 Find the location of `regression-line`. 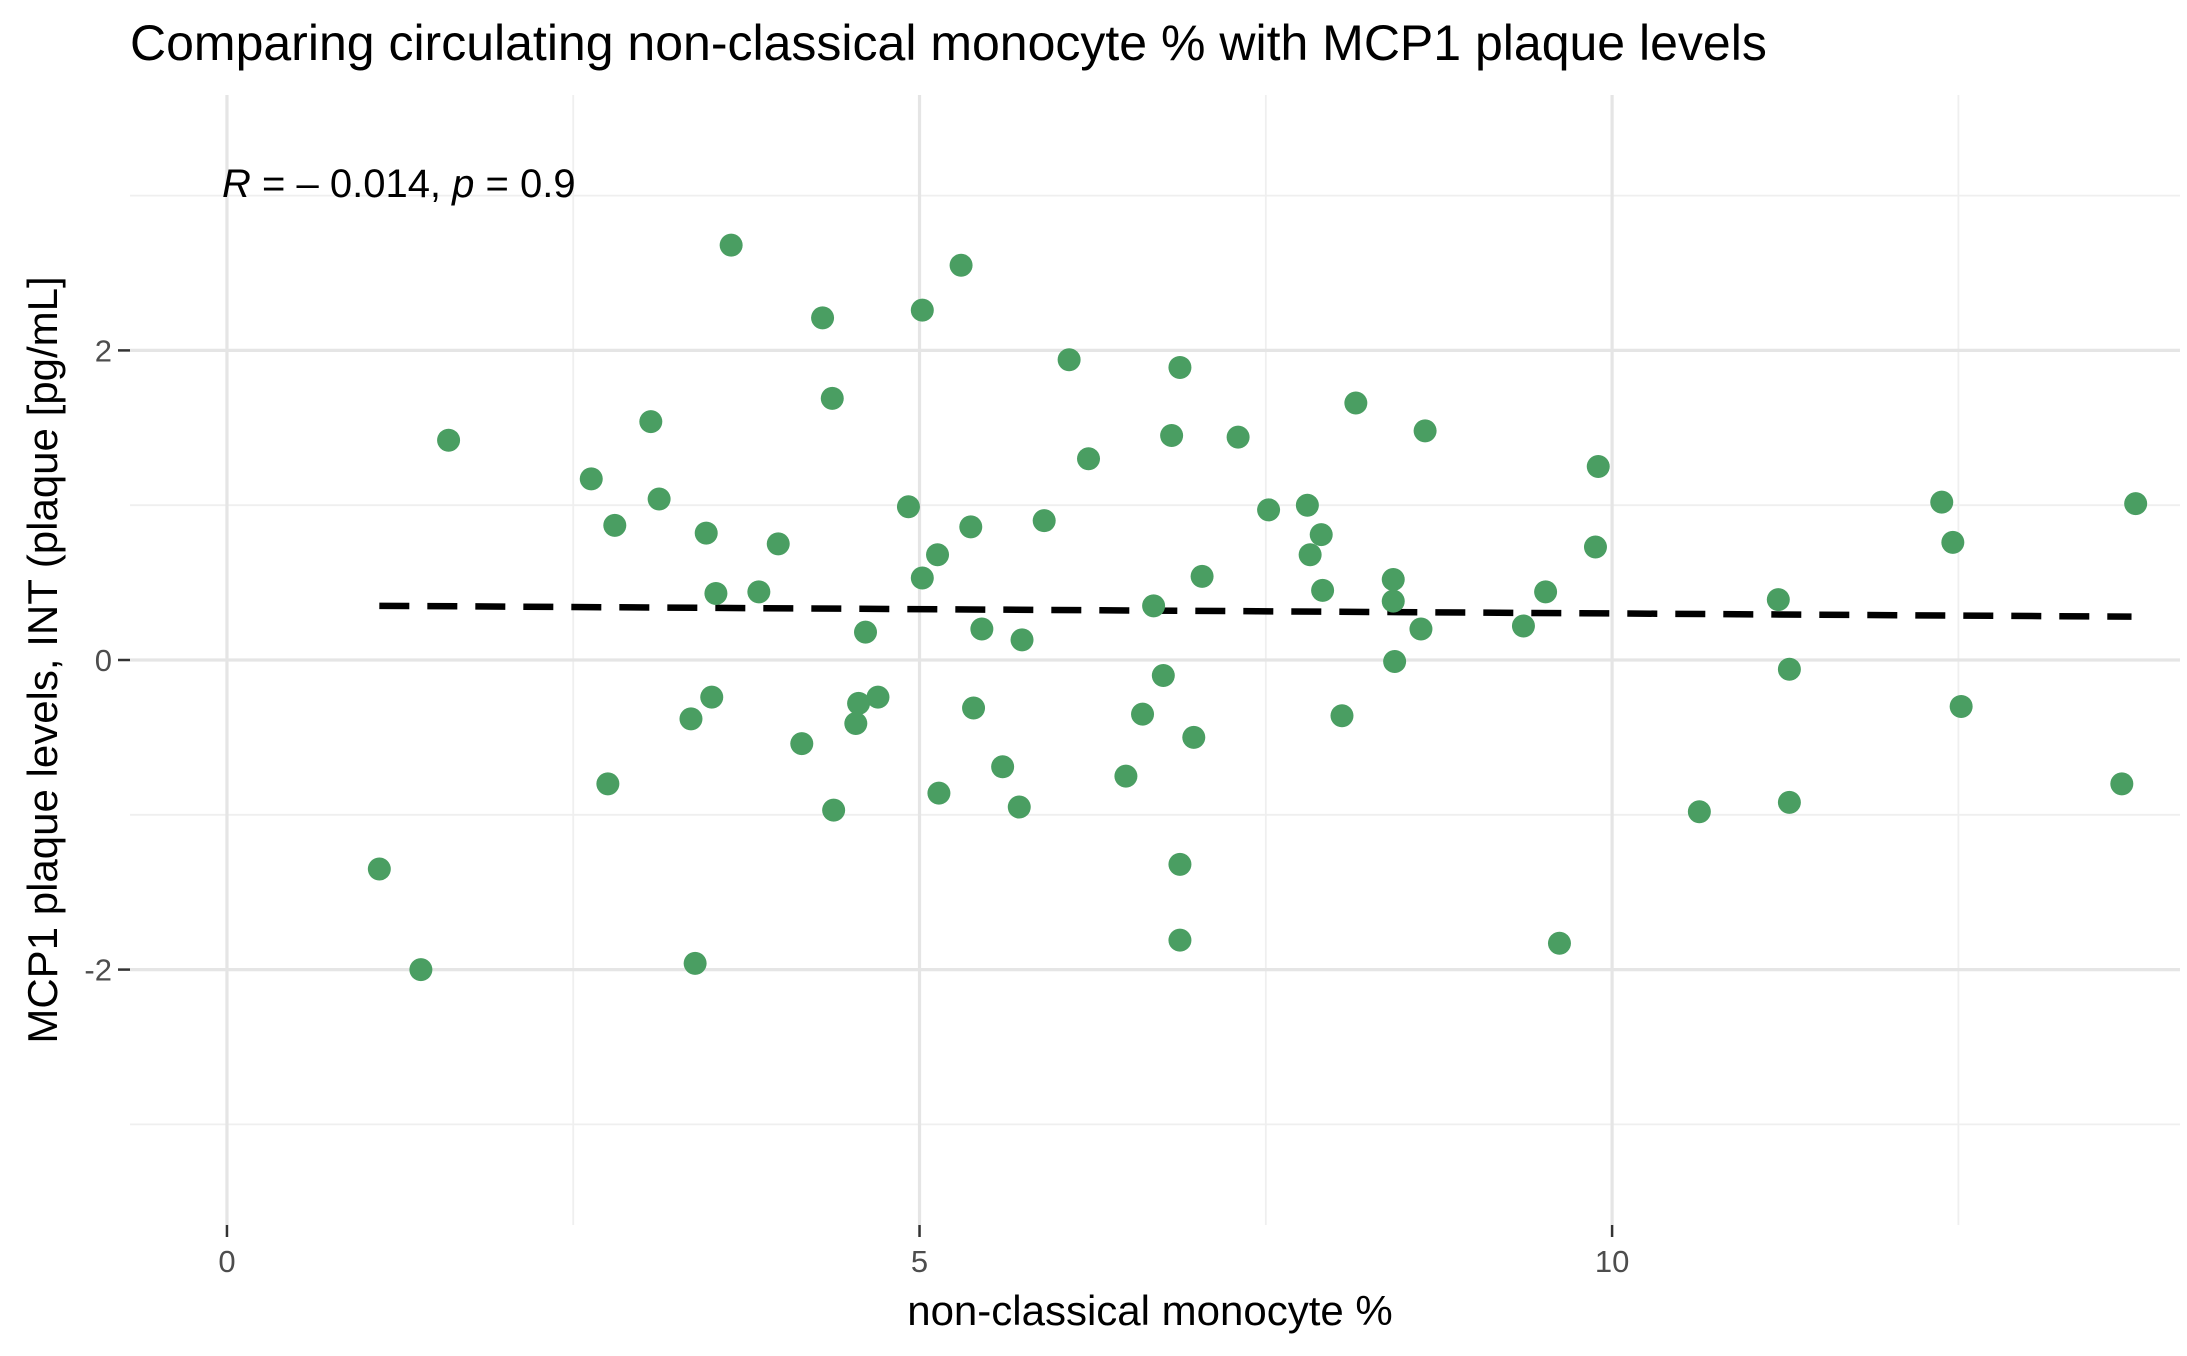

regression-line is located at coordinates (1255, 611).